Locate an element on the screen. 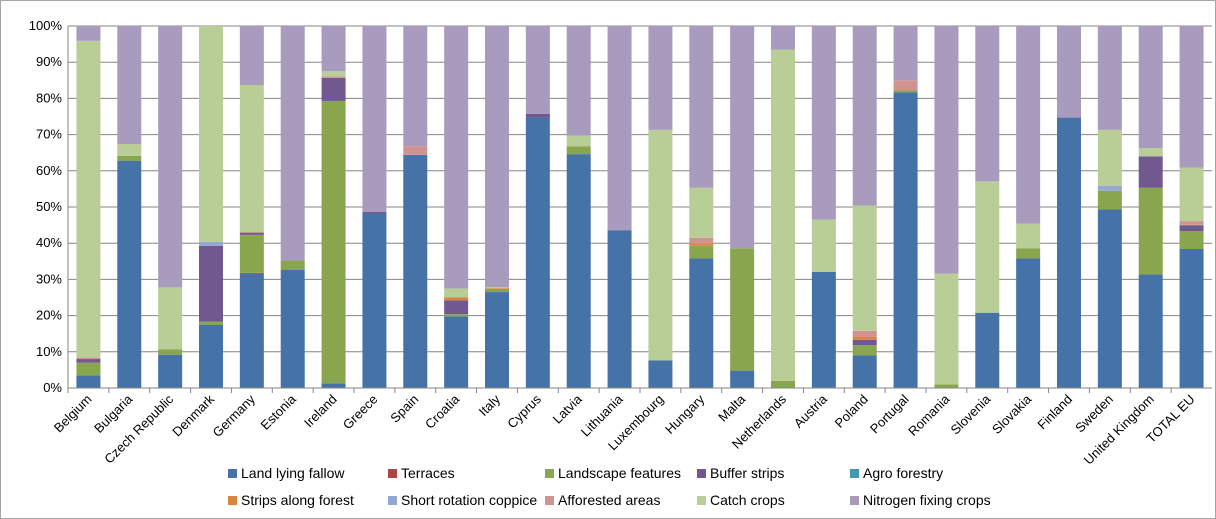 The width and height of the screenshot is (1216, 519). bar-stack-czech-republic is located at coordinates (170, 207).